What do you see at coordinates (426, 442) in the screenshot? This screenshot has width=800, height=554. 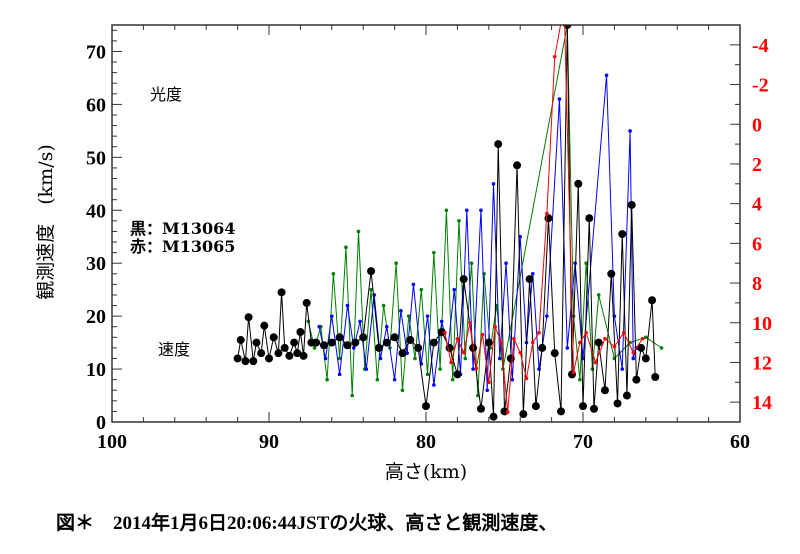 I see `x-tick-label: 80` at bounding box center [426, 442].